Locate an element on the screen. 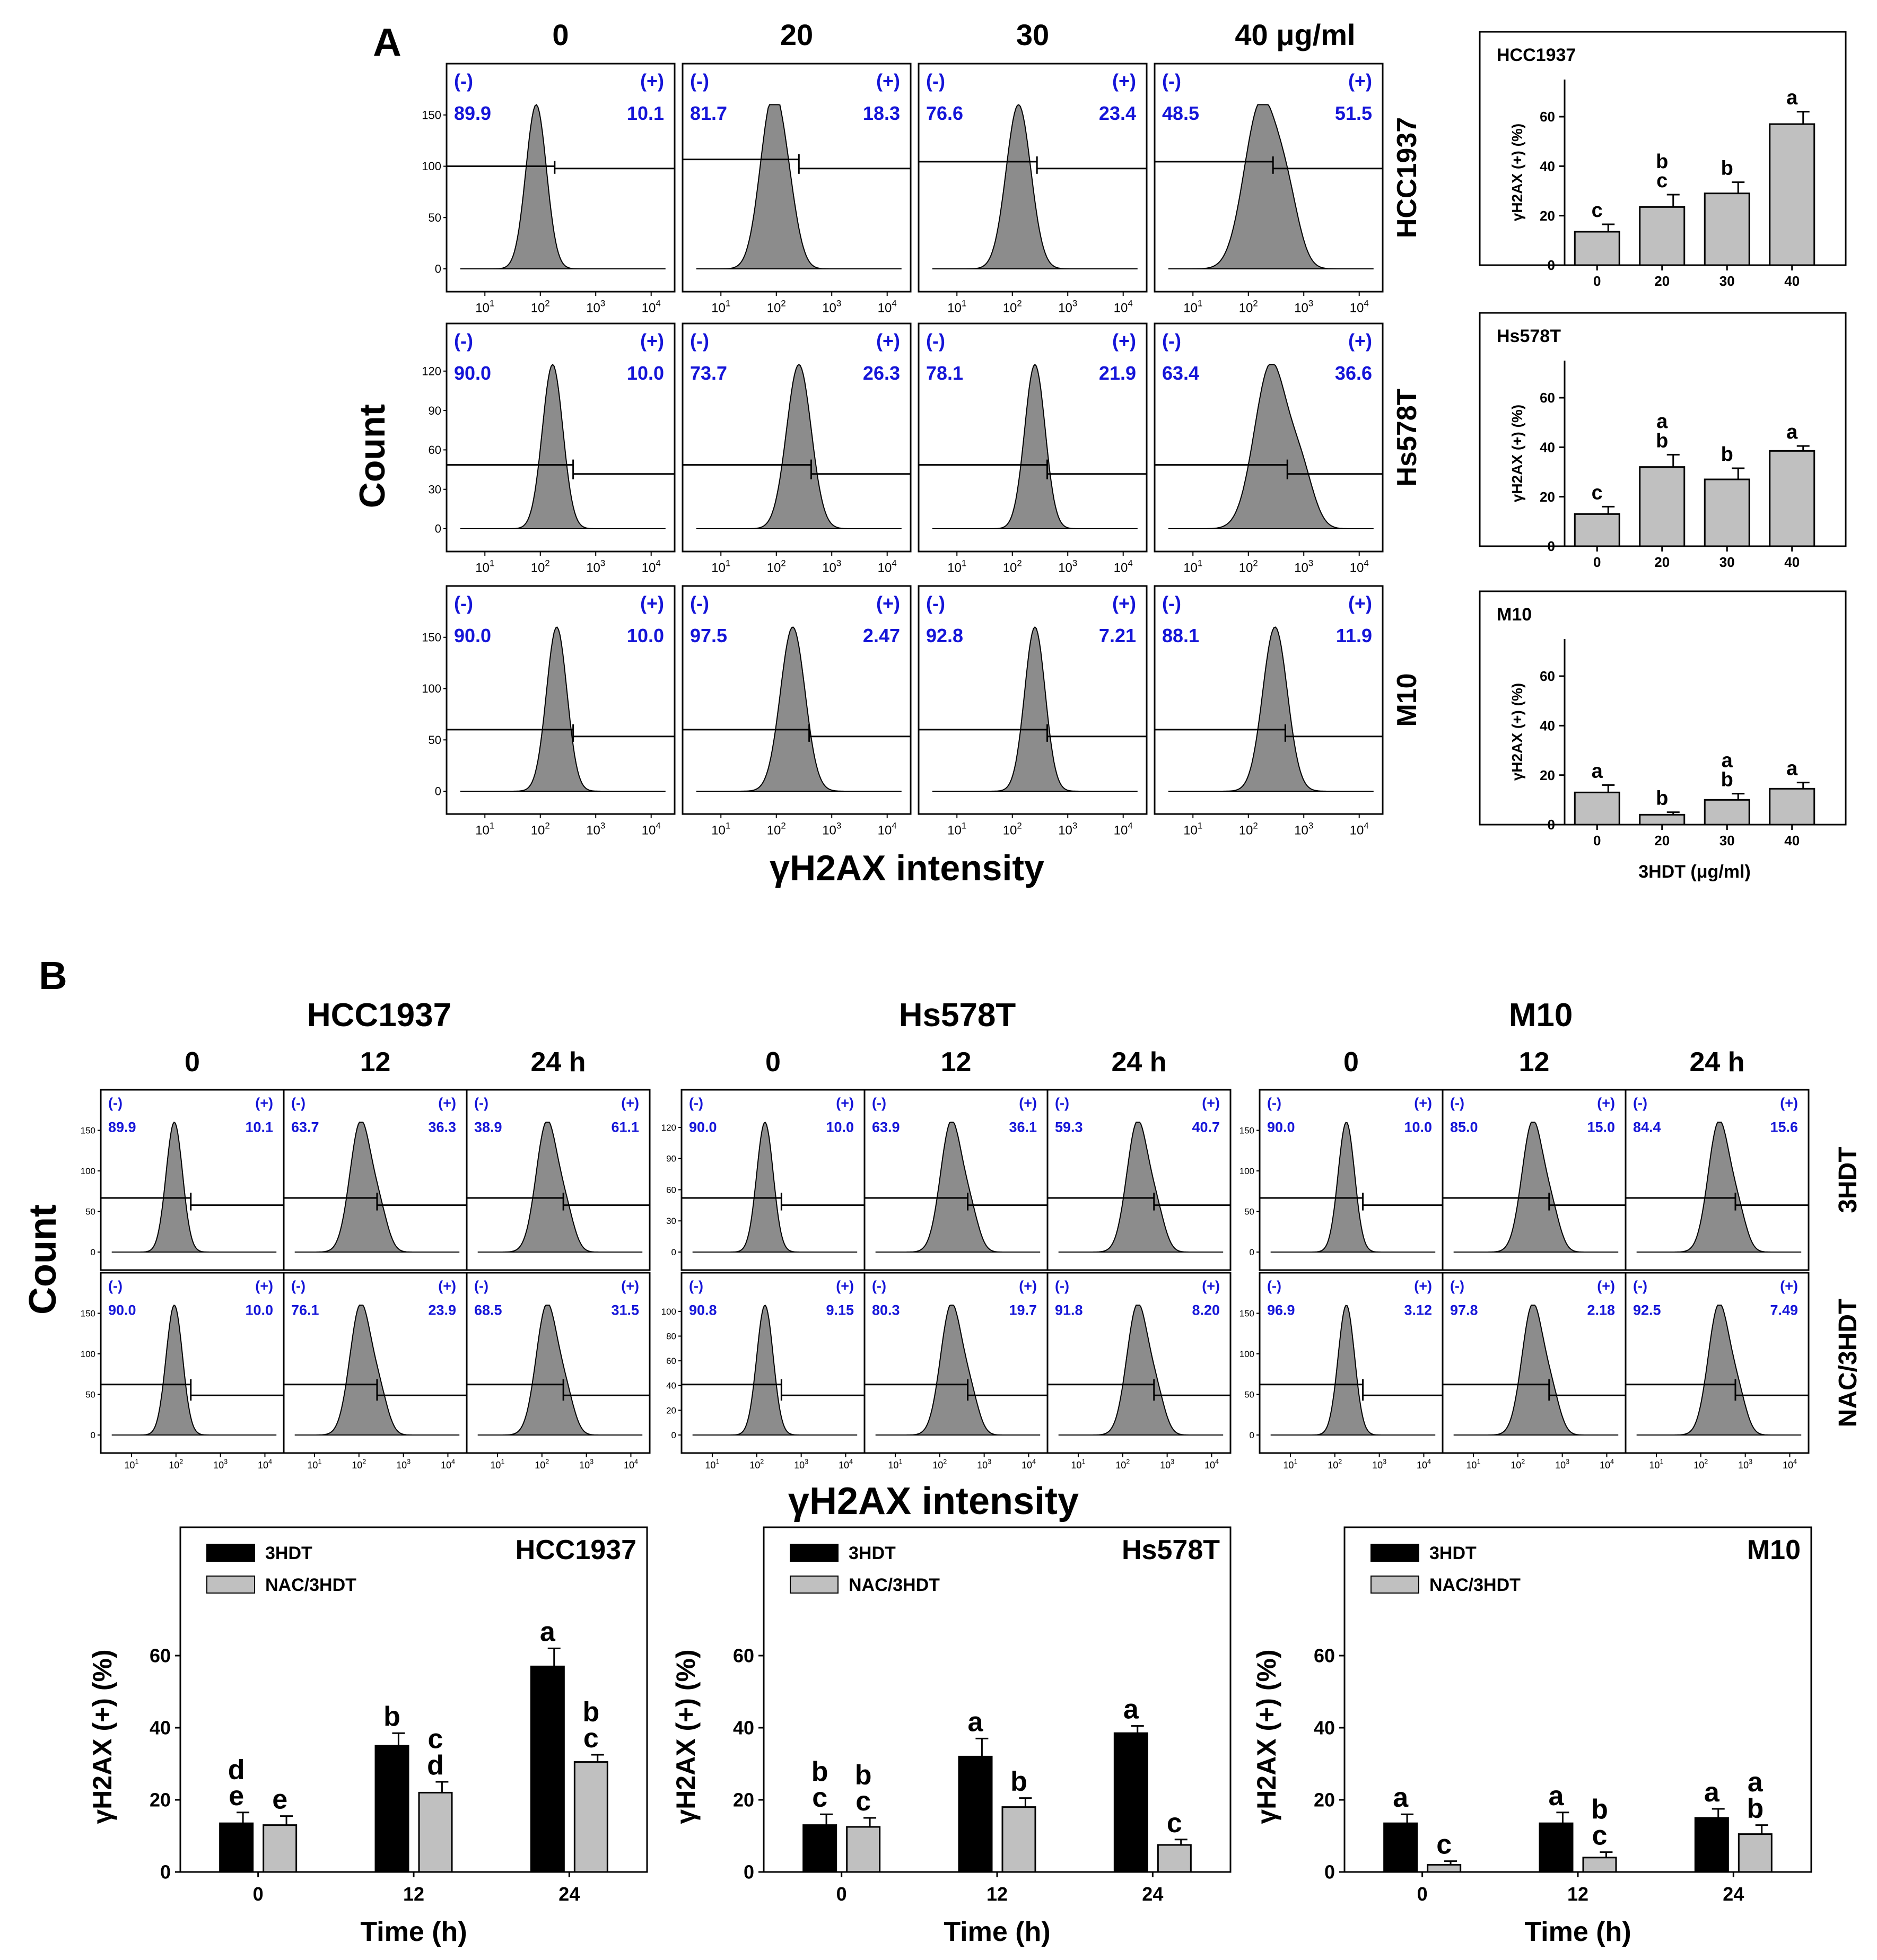  significance-letter: c is located at coordinates (435, 1739).